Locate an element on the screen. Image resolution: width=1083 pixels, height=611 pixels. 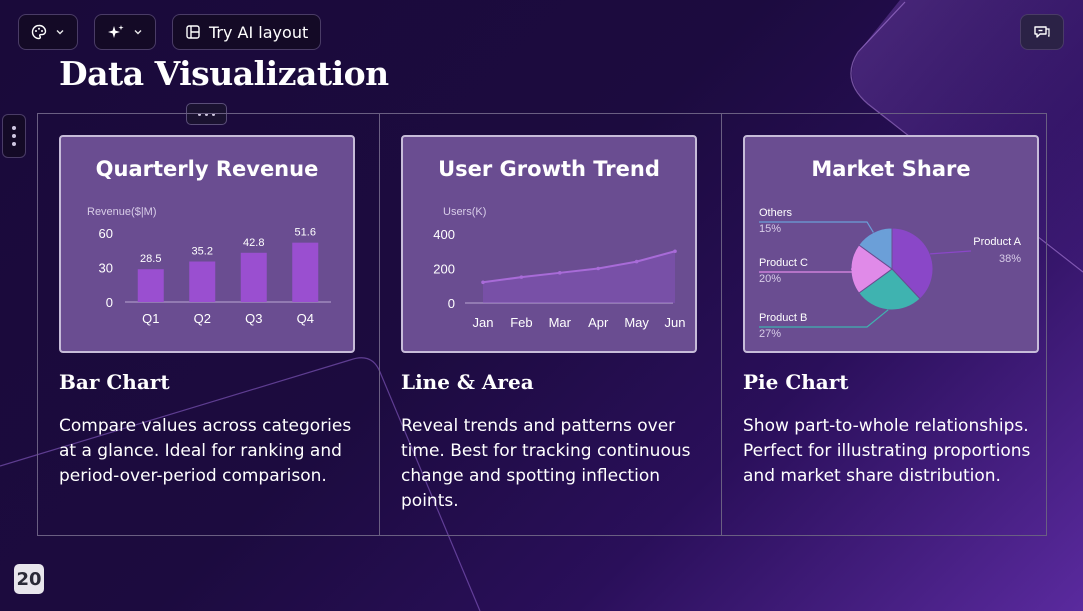
comments-button is located at coordinates (1042, 32).